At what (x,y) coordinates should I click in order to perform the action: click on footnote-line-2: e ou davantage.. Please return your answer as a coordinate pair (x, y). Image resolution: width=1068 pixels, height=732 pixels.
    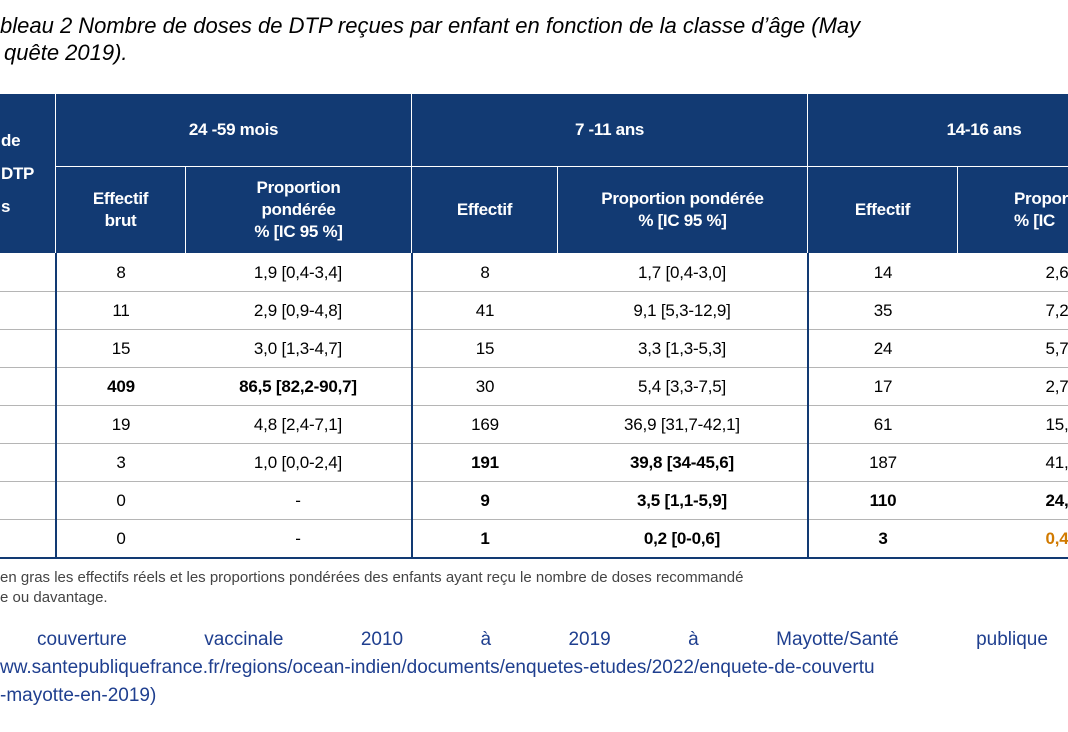
    Looking at the image, I should click on (54, 597).